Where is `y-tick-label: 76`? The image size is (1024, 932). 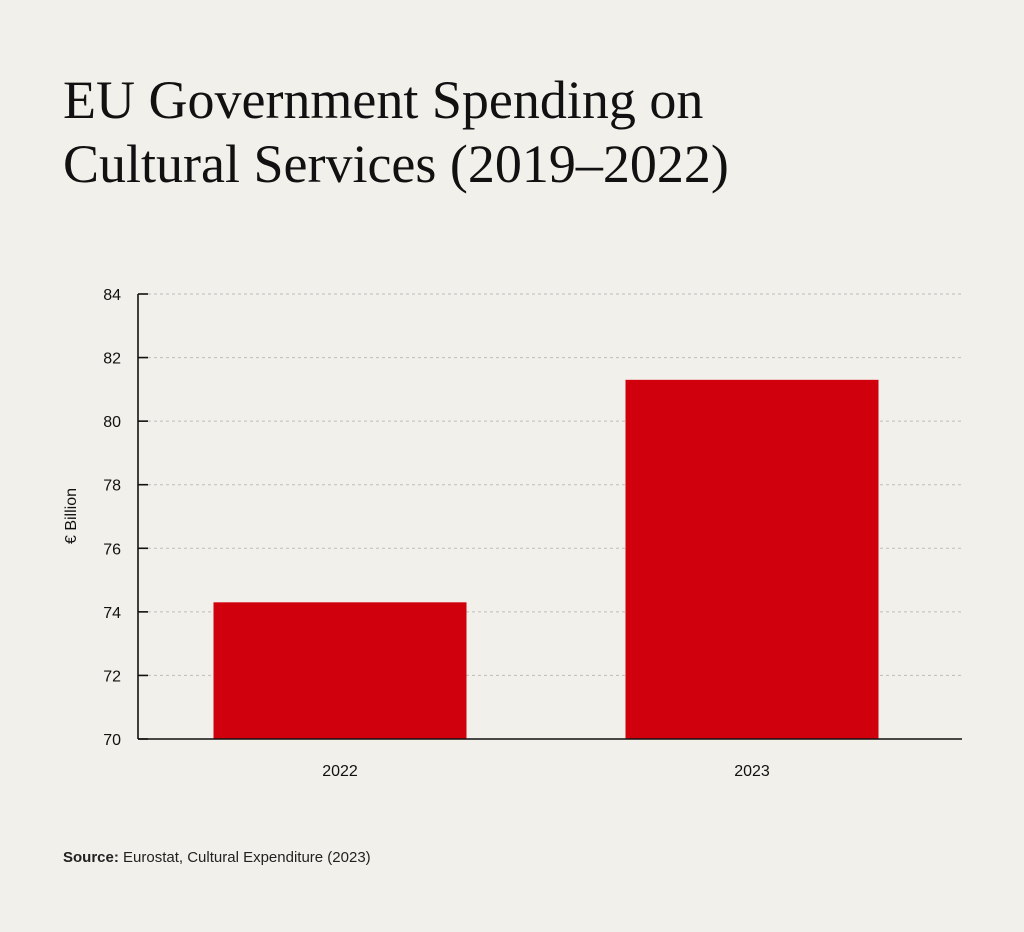
y-tick-label: 76 is located at coordinates (112, 549).